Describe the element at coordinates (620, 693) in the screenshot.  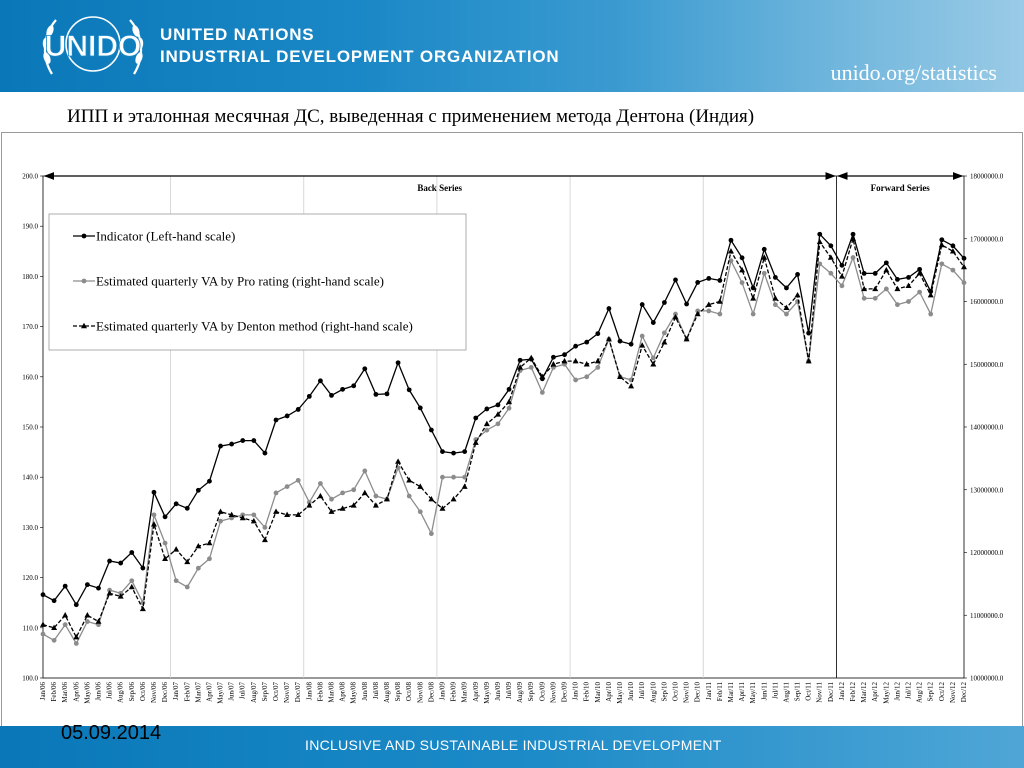
I see `x-tick-label: May/10` at that location.